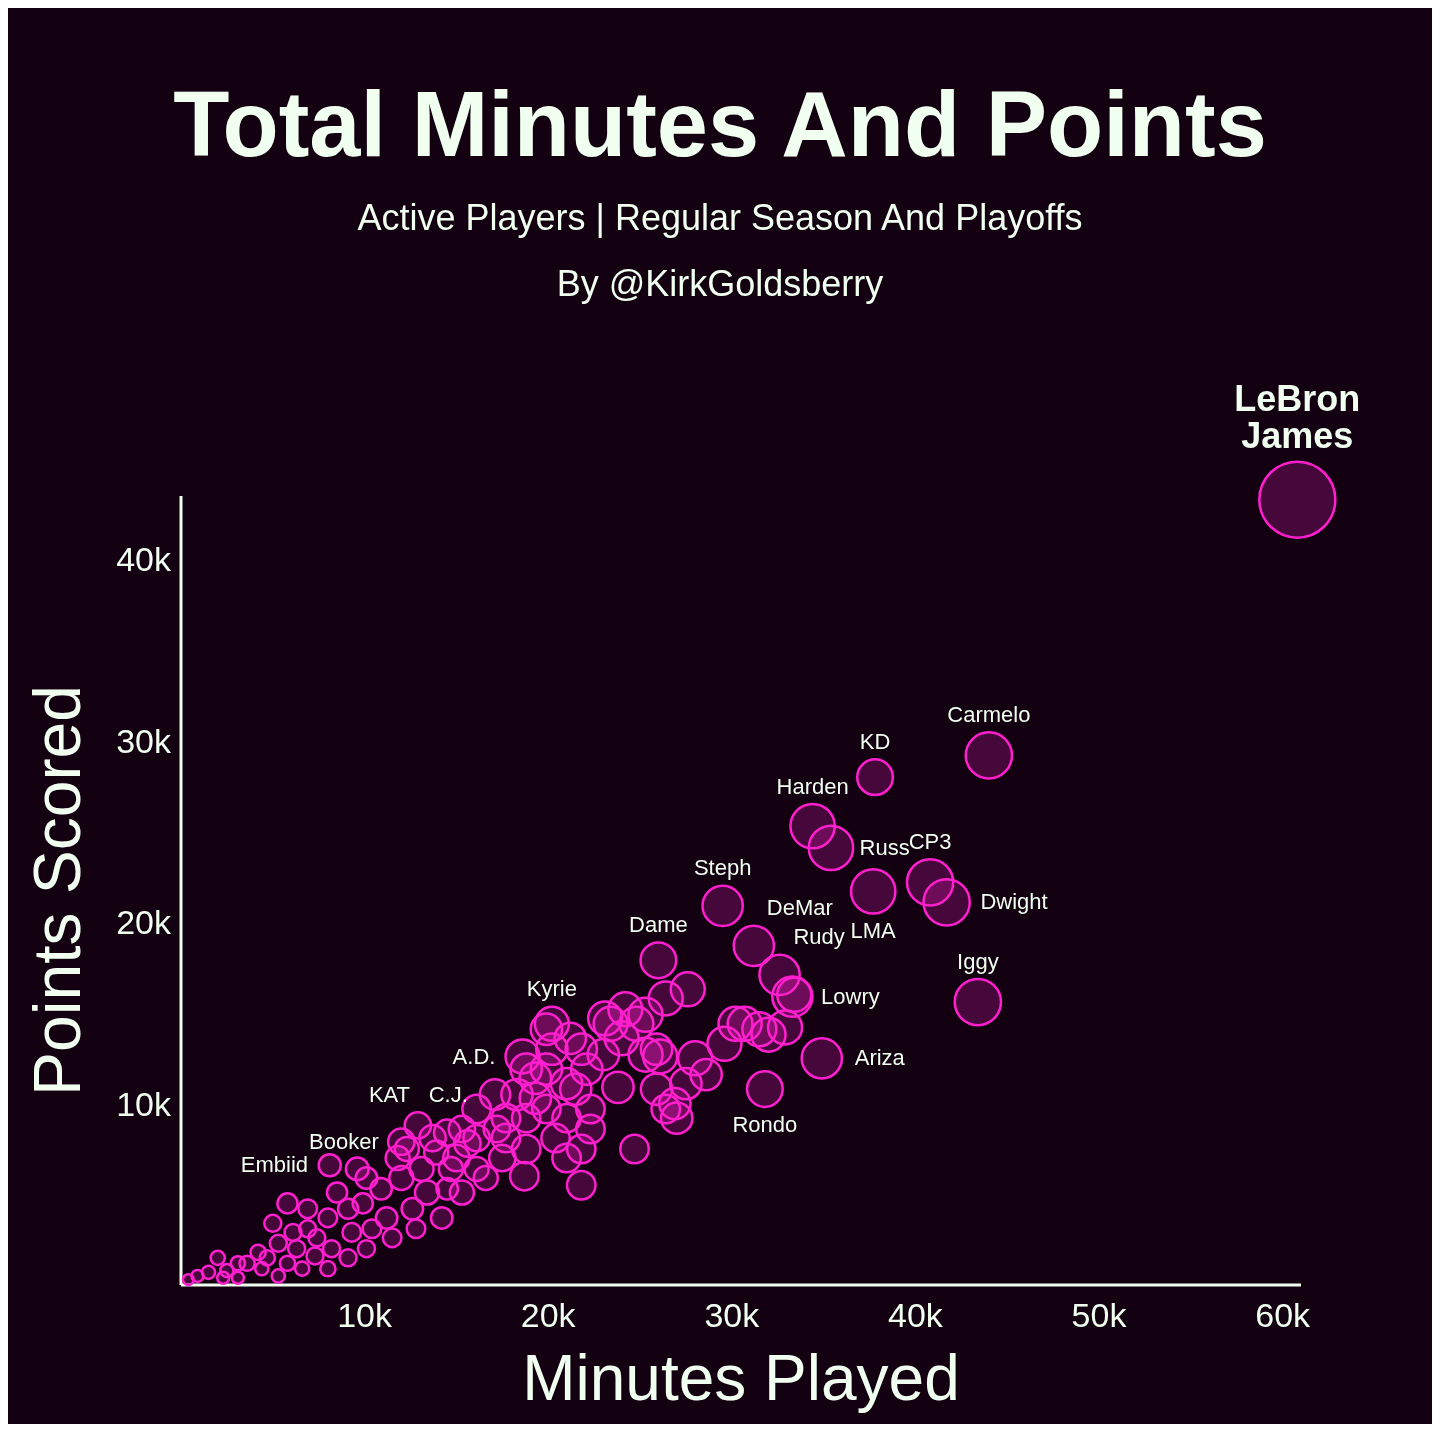  I want to click on y-tick-label: 10k, so click(144, 1103).